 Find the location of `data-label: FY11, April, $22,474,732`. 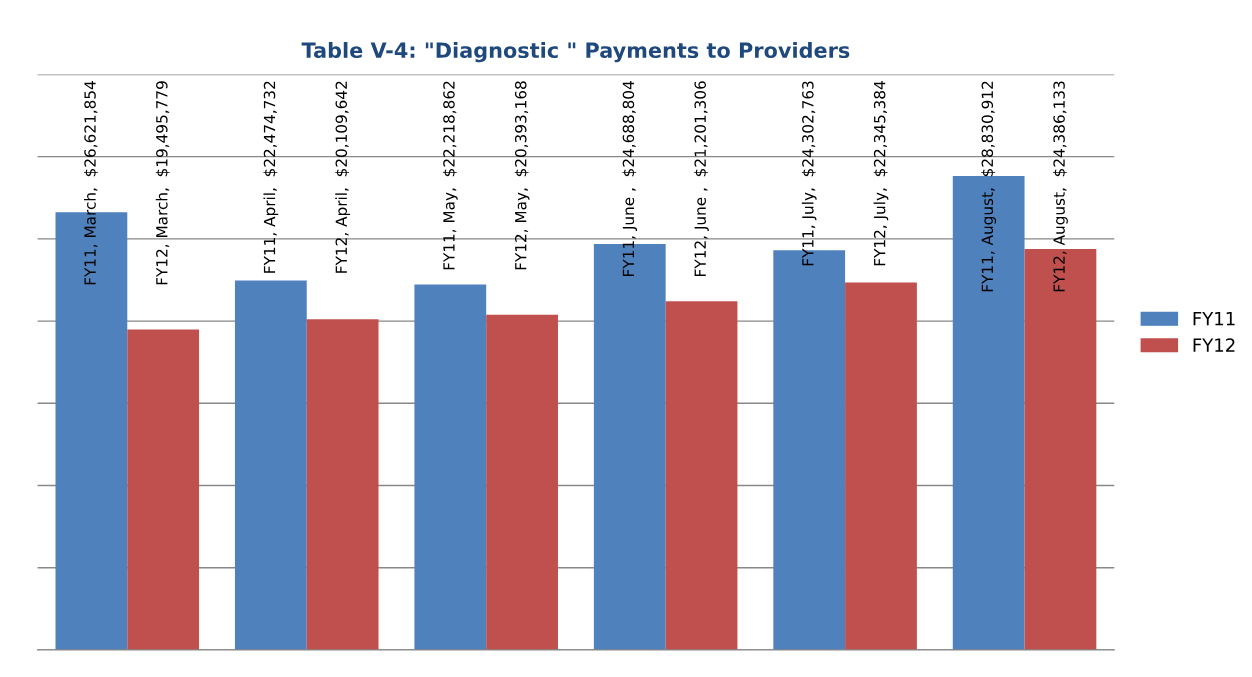

data-label: FY11, April, $22,474,732 is located at coordinates (271, 177).